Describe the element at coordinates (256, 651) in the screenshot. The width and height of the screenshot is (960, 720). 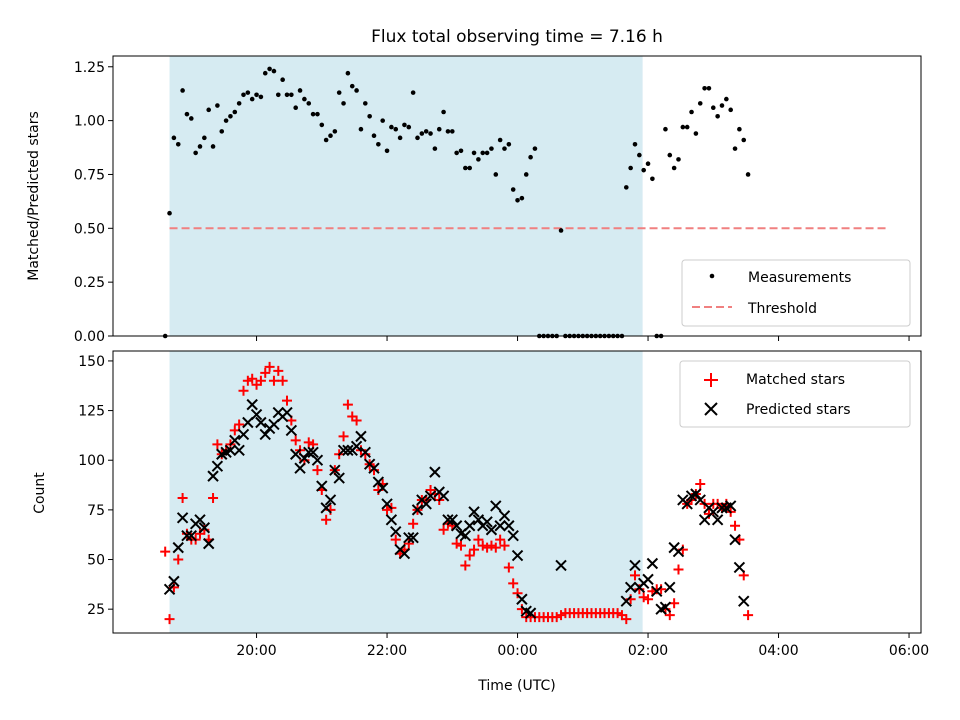
I see `bottom-x-tick-label: 20:00` at that location.